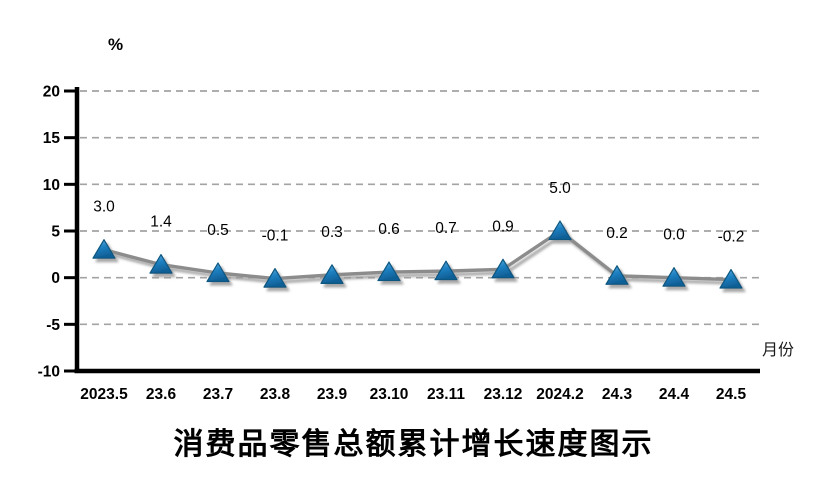 This screenshot has height=479, width=827. Describe the element at coordinates (218, 230) in the screenshot. I see `data-label: 0.5` at that location.